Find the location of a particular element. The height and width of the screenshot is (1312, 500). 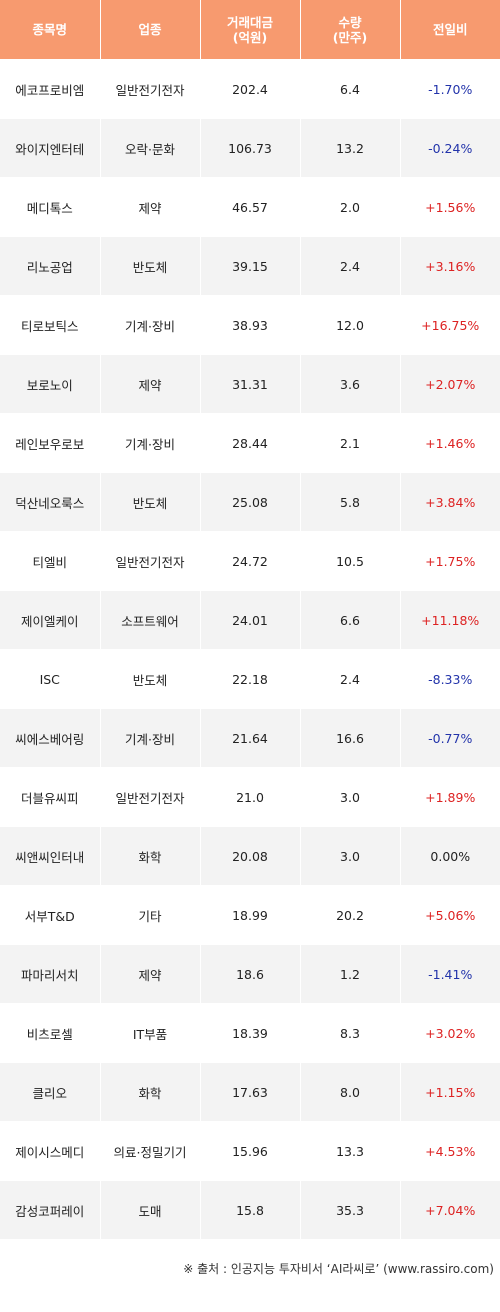

cell-change: +3.02% is located at coordinates (450, 1033).